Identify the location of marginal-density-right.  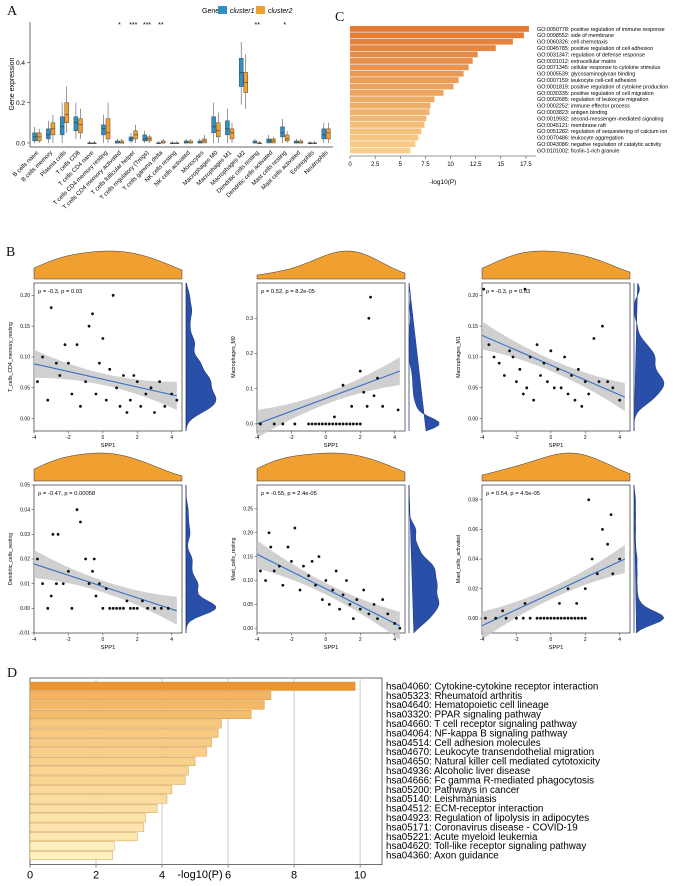
(201, 559).